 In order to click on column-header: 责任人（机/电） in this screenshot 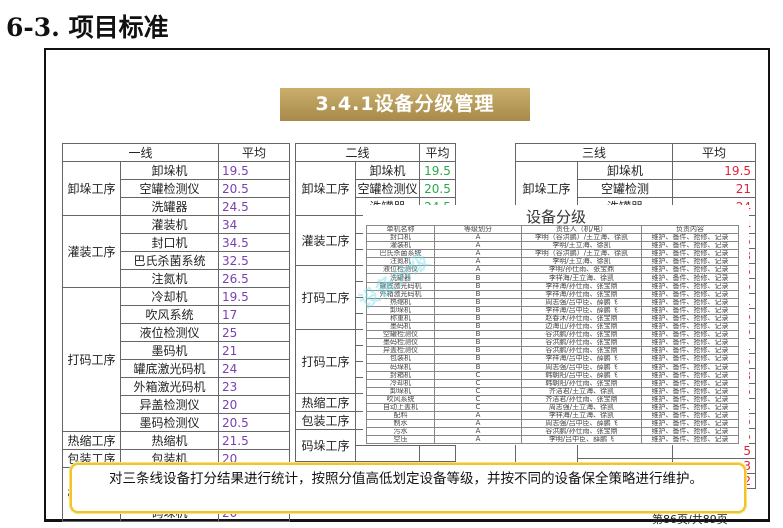, I will do `click(581, 229)`.